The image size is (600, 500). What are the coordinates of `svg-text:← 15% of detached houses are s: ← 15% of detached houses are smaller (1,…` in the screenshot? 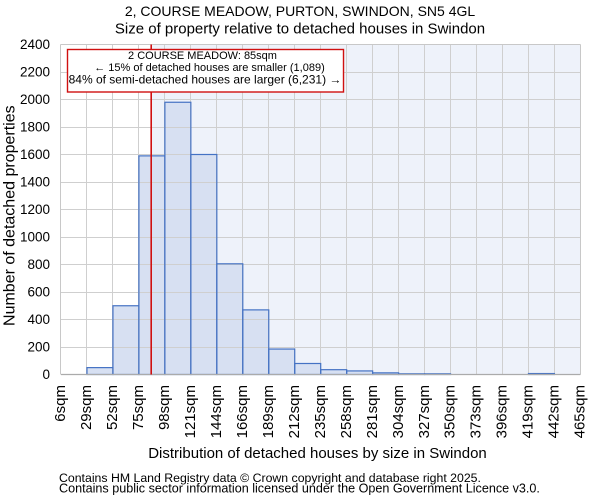 It's located at (209, 68).